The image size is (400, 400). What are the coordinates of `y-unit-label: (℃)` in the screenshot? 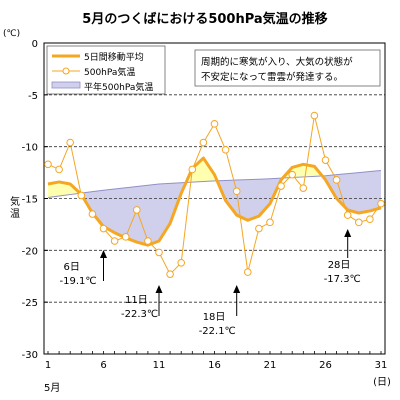 It's located at (11, 34).